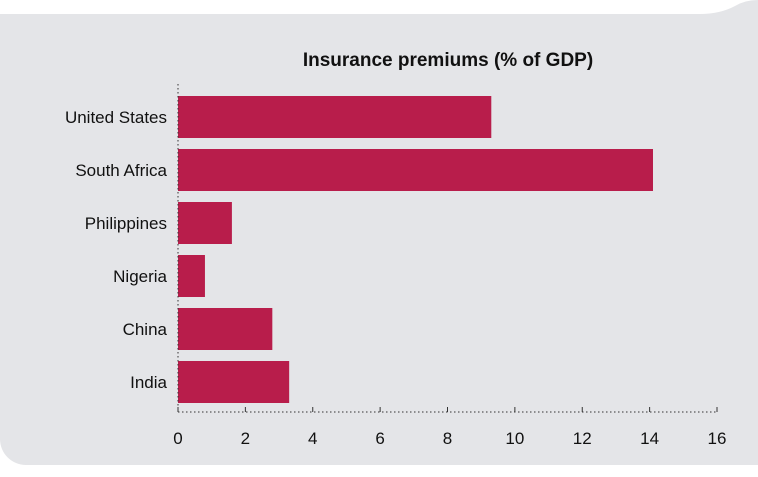  I want to click on category-label: Philippines, so click(126, 223).